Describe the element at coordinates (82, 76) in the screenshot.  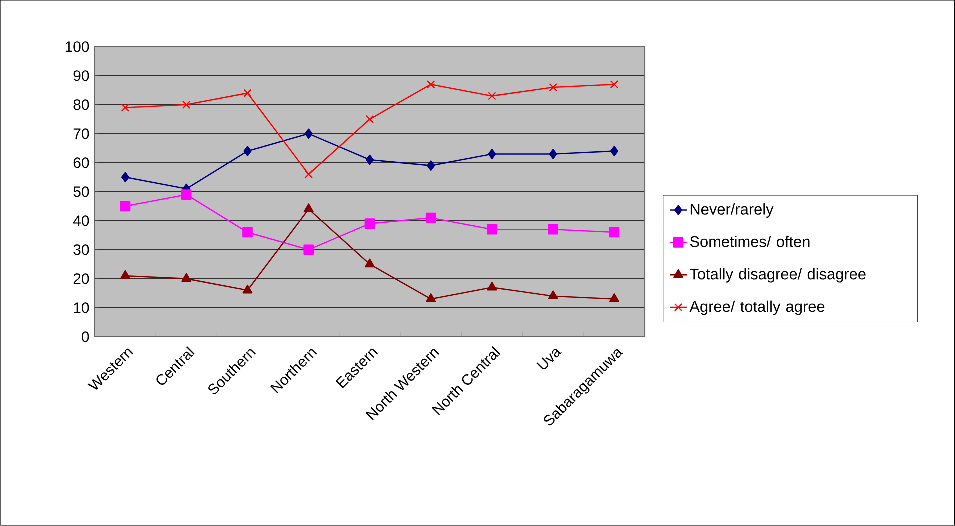
I see `y-tick-label: 90` at that location.